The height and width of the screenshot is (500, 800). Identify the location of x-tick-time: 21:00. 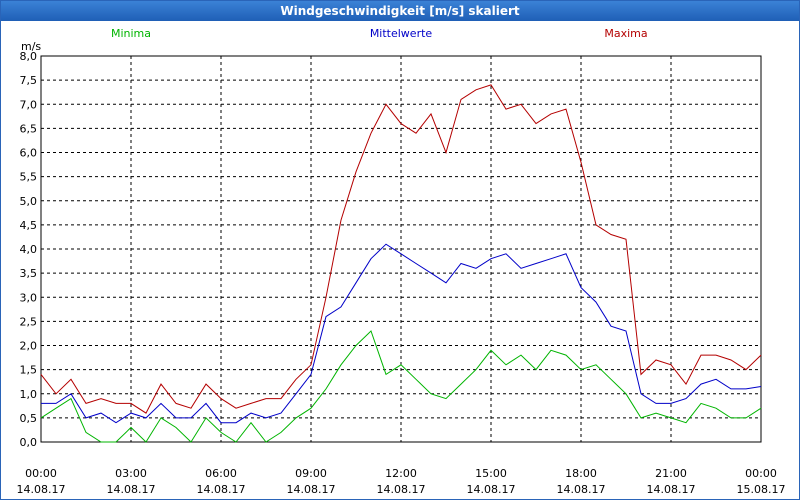
(671, 473).